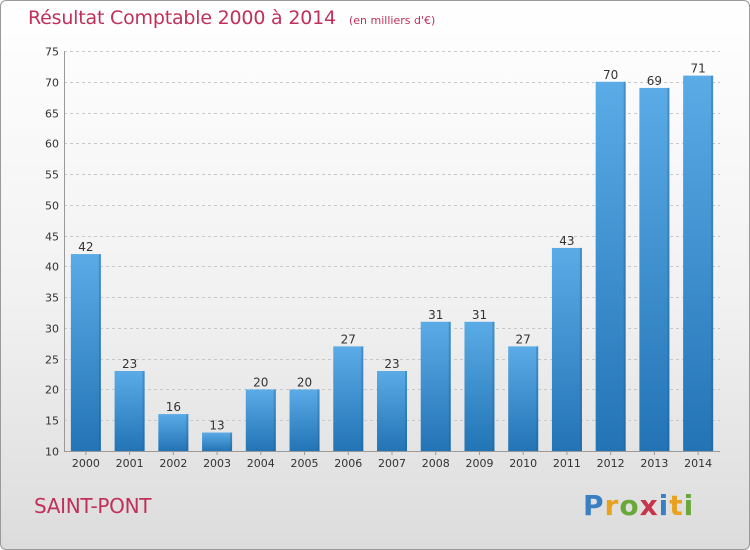 The image size is (750, 550). What do you see at coordinates (649, 505) in the screenshot?
I see `logo-letter: x` at bounding box center [649, 505].